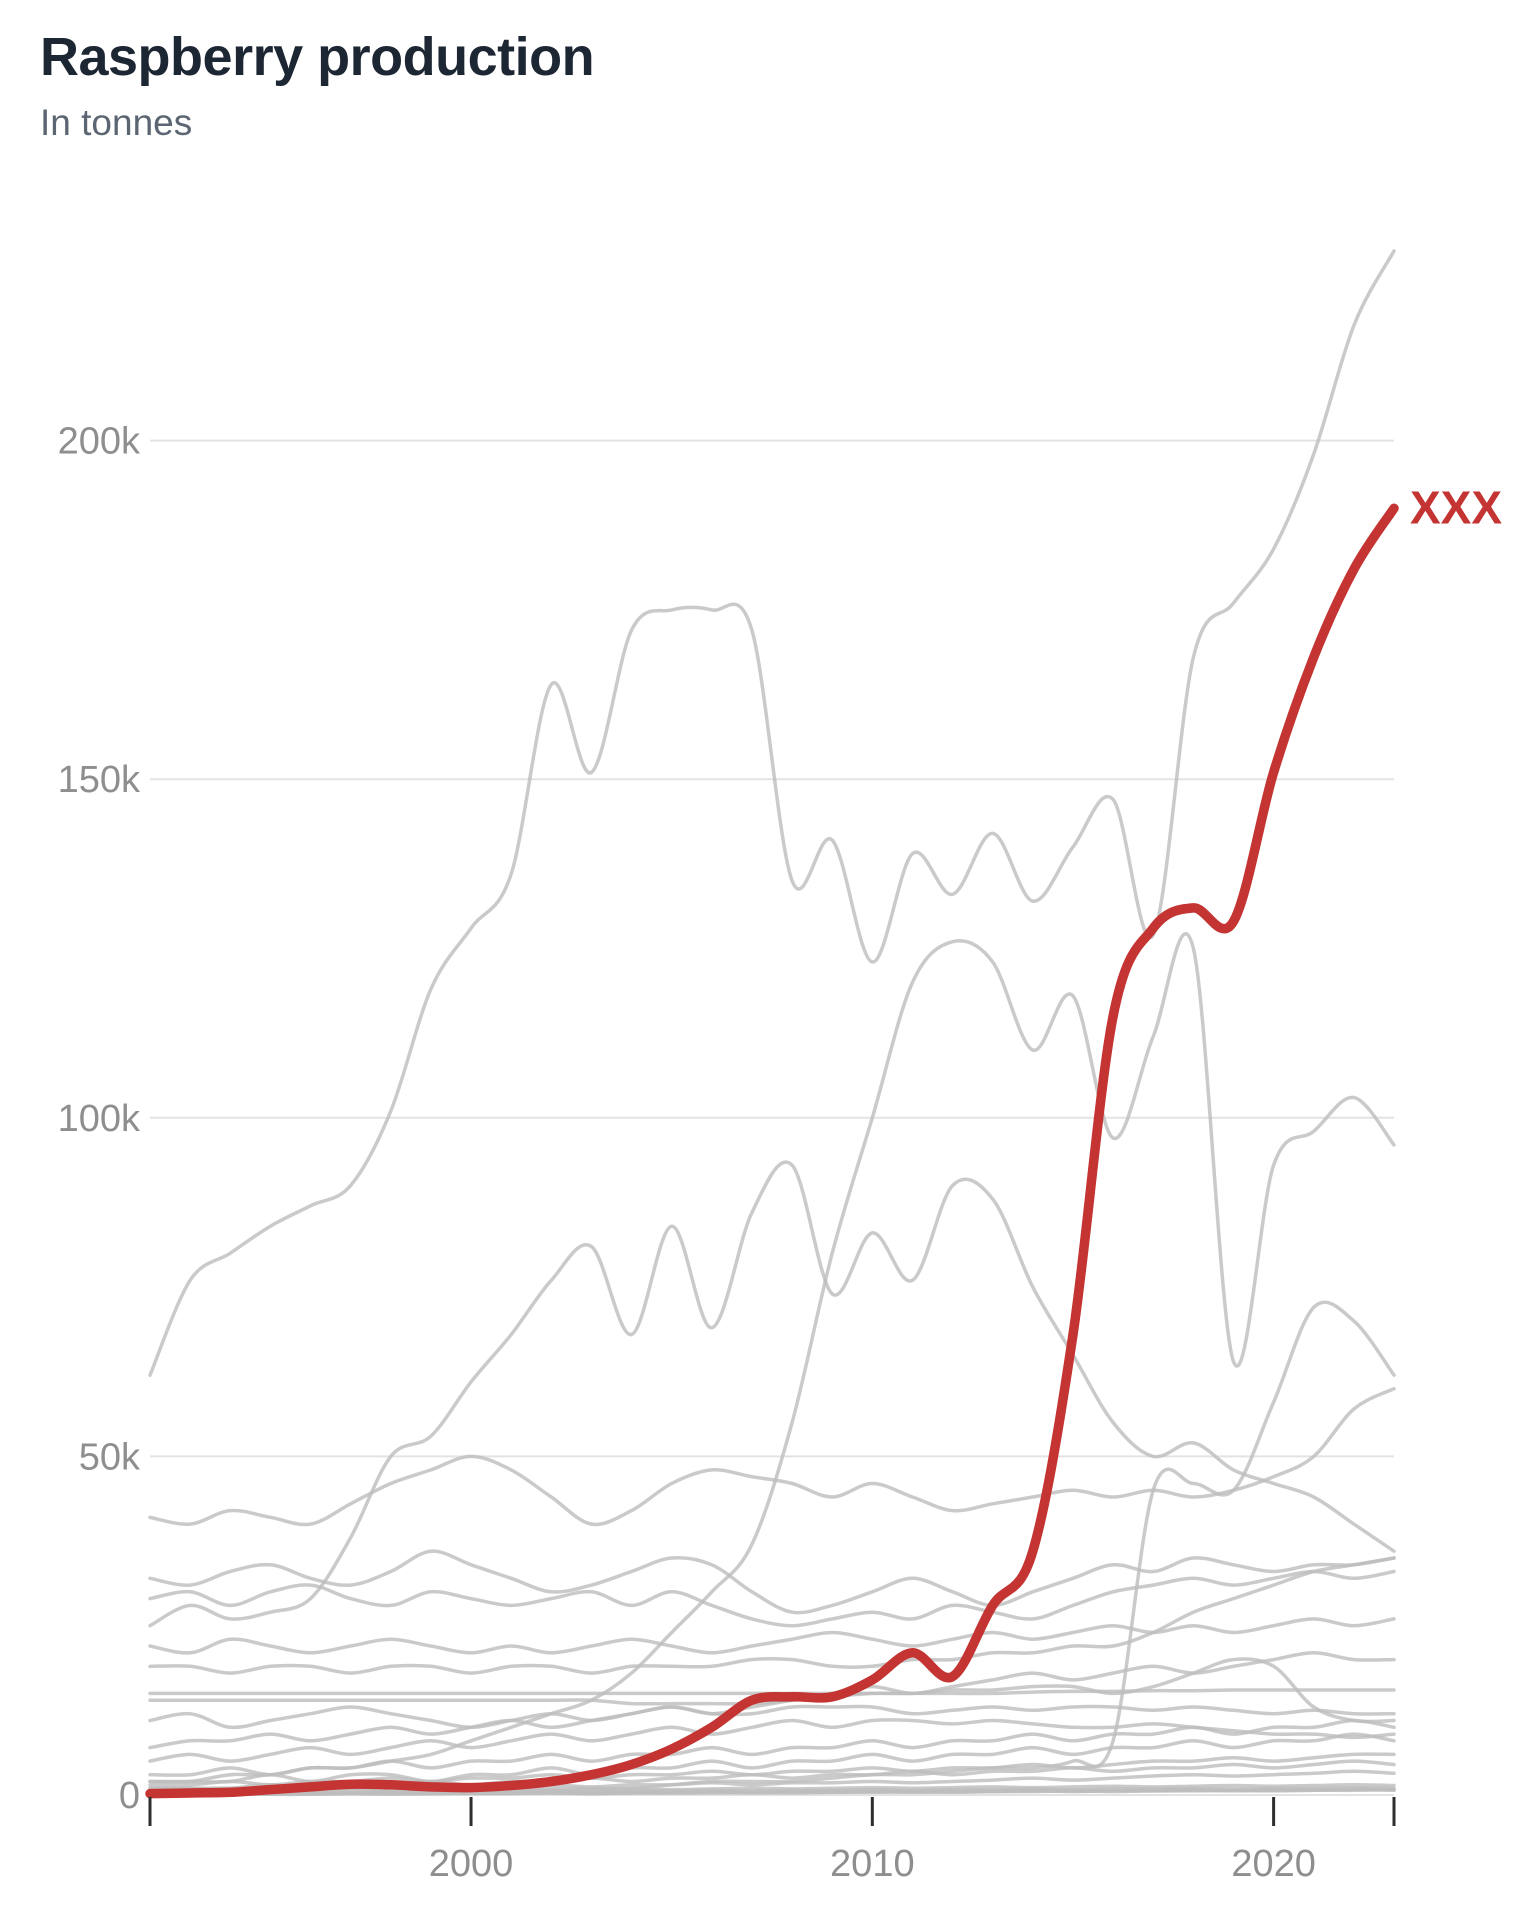  What do you see at coordinates (99, 780) in the screenshot?
I see `y-tick-label: 150k` at bounding box center [99, 780].